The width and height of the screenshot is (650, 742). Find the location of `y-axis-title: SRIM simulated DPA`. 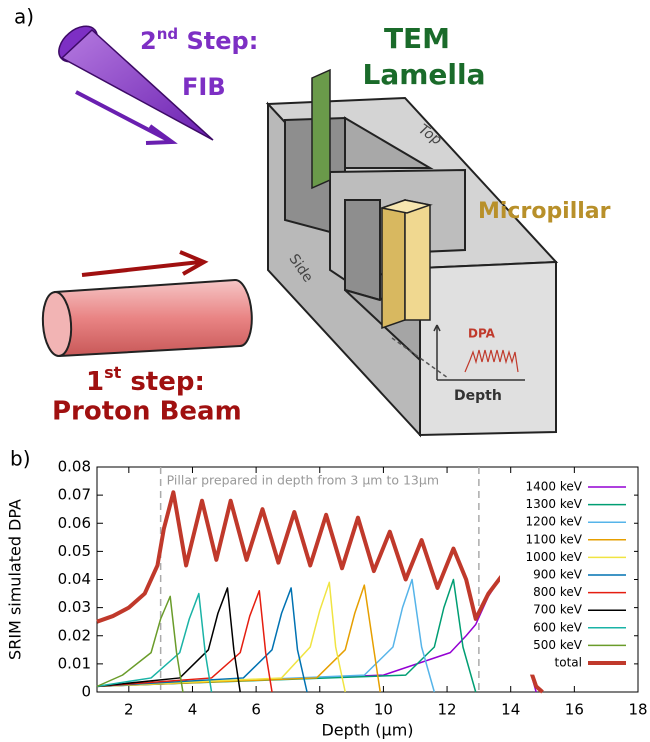

y-axis-title: SRIM simulated DPA is located at coordinates (15, 579).